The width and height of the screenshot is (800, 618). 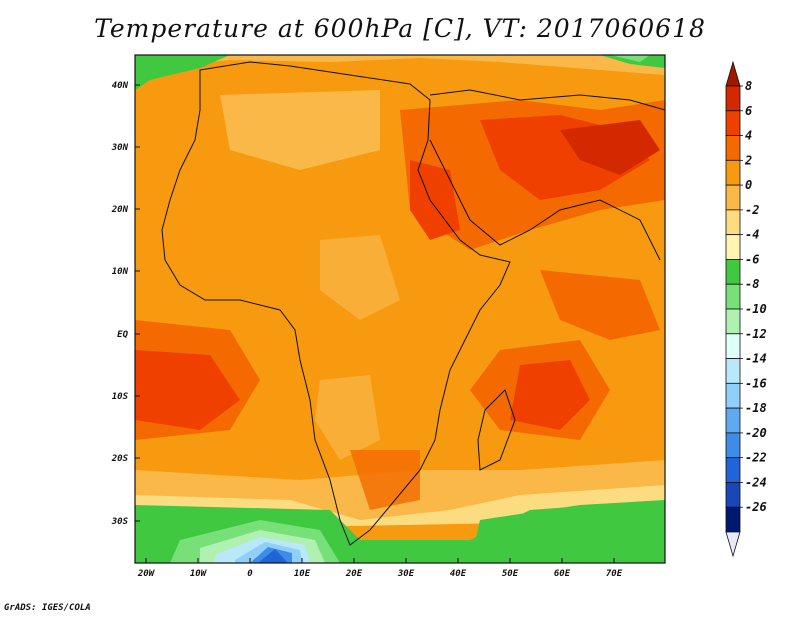 What do you see at coordinates (756, 408) in the screenshot?
I see `legend-label: -18` at bounding box center [756, 408].